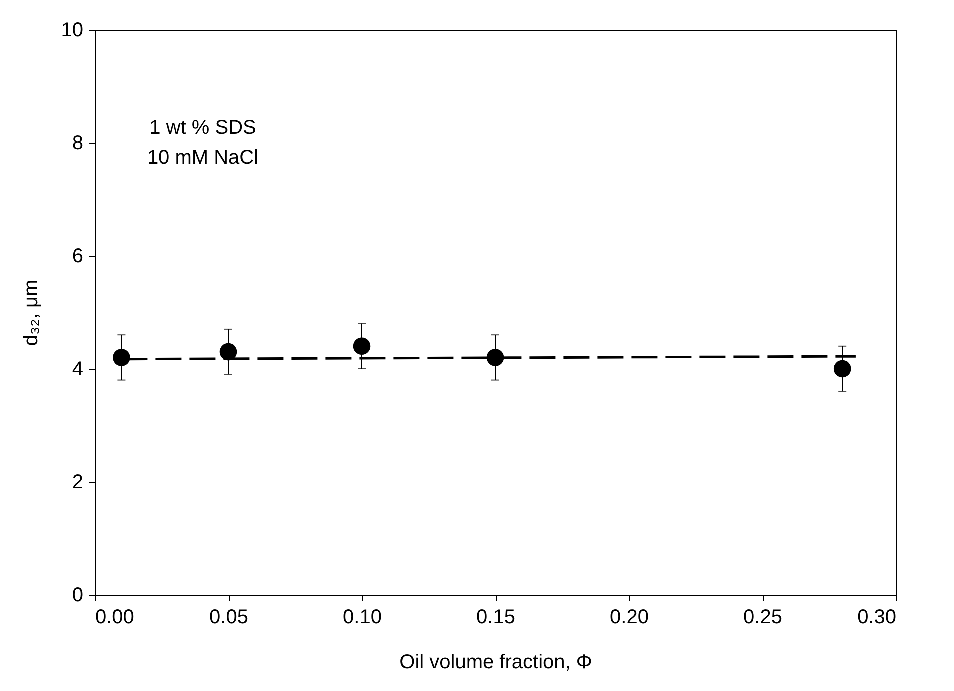 The image size is (954, 691). Describe the element at coordinates (763, 617) in the screenshot. I see `x-tick-label: 0.25` at that location.